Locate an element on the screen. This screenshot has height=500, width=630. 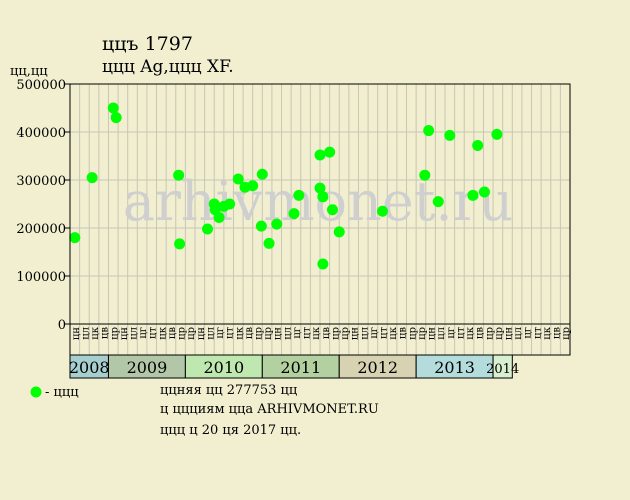
y-tick-label: 0 is located at coordinates (62, 325).